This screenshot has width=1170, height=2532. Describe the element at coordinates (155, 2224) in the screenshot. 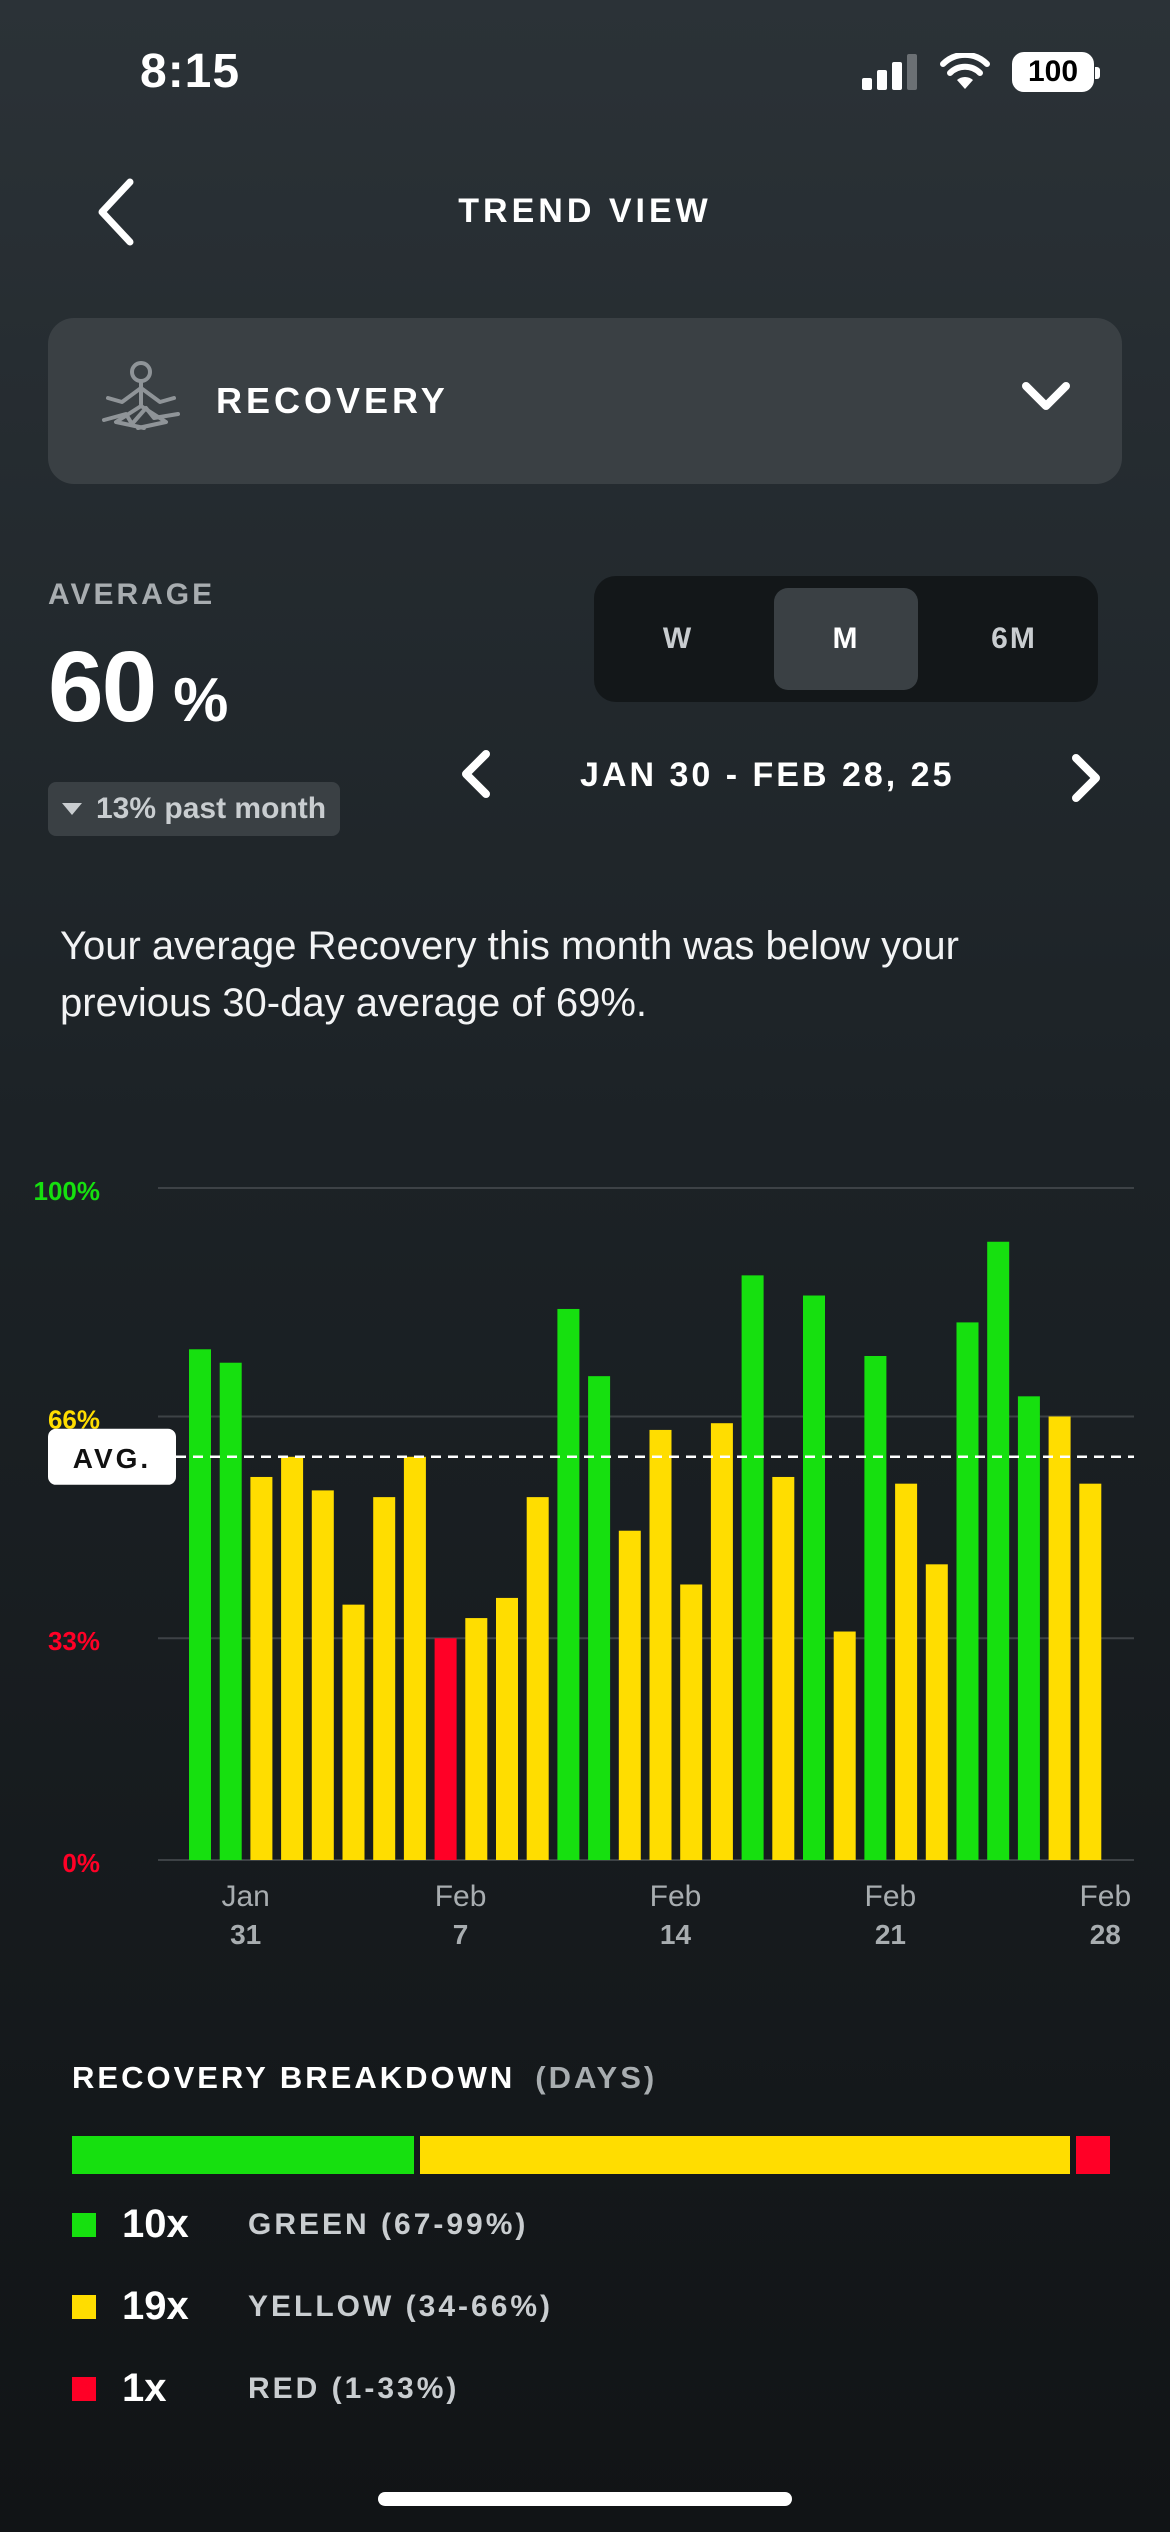

I see `legend-count: 10x` at that location.